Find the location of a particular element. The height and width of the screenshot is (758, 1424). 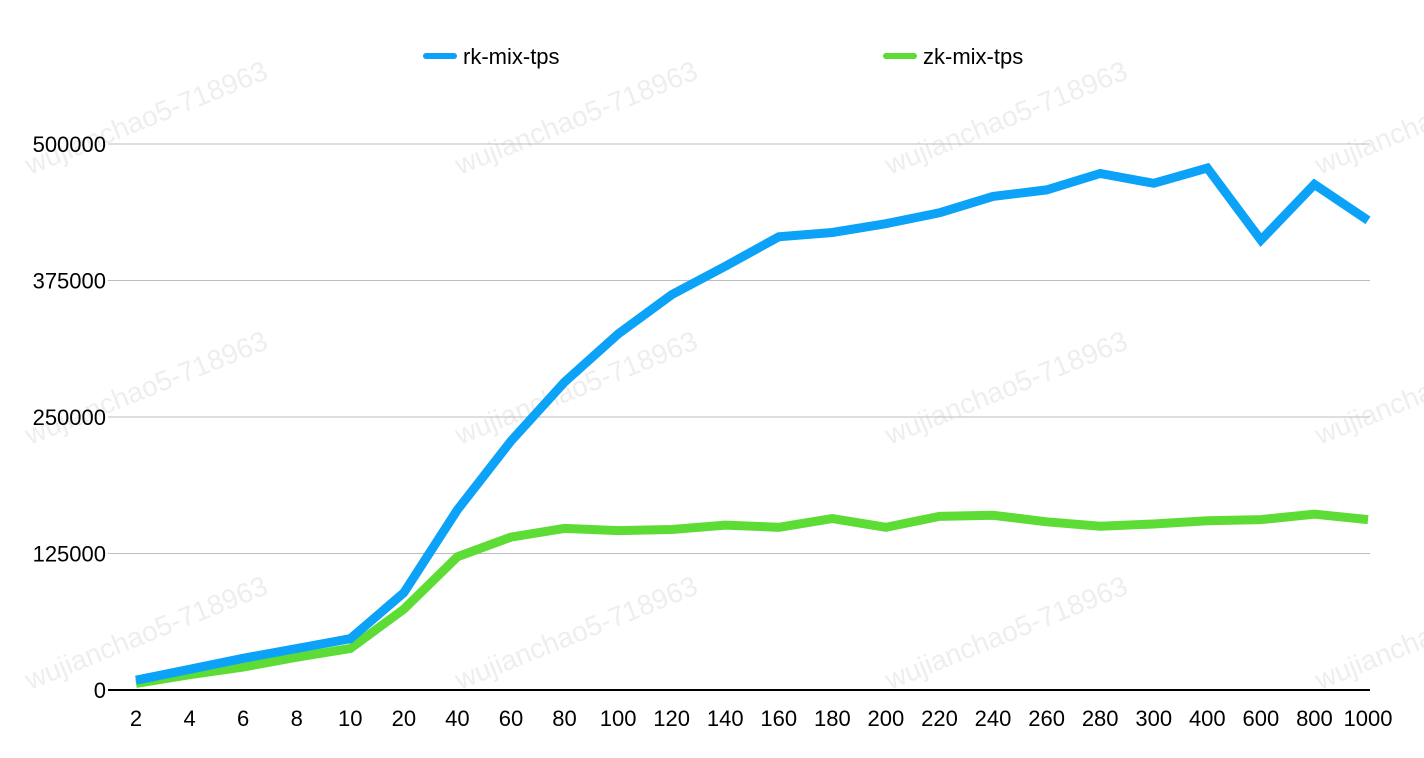

x-tick-label: 80 is located at coordinates (564, 718).